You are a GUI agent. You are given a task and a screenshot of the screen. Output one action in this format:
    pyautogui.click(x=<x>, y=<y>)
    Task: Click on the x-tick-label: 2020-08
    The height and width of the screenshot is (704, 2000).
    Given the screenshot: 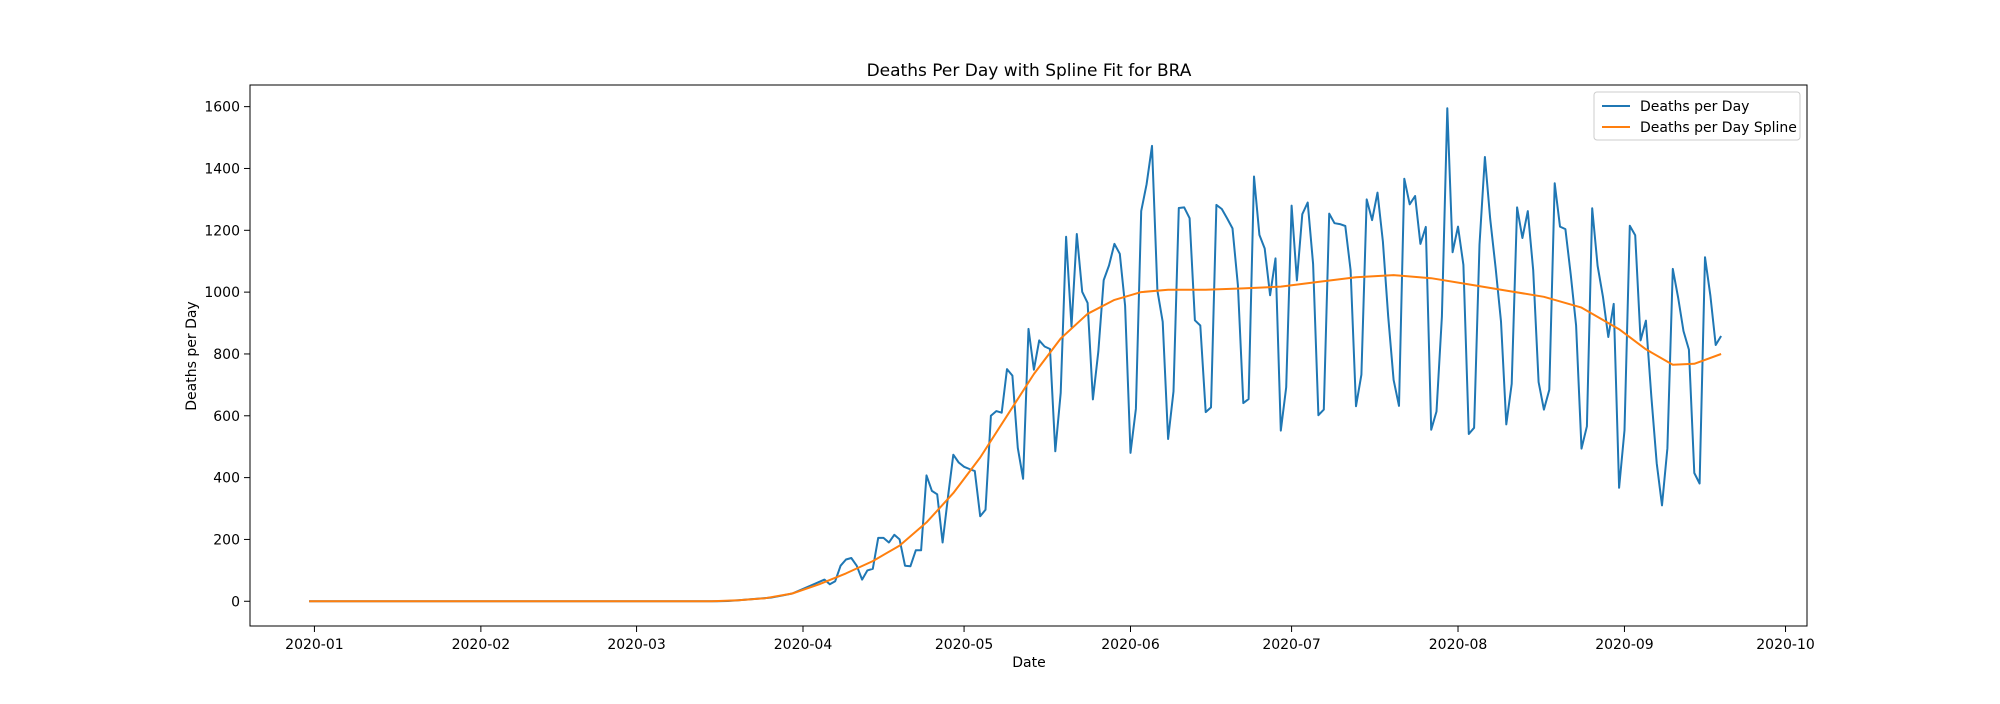 What is the action you would take?
    pyautogui.click(x=1458, y=645)
    